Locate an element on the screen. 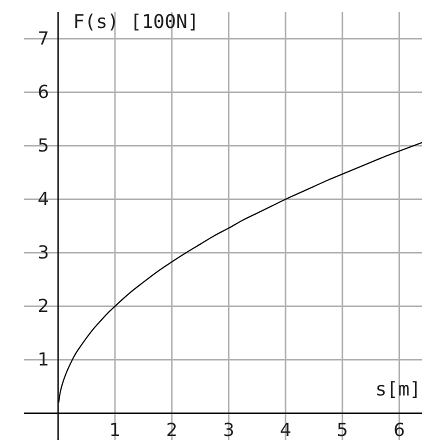  x-tick-label: 1 is located at coordinates (115, 431).